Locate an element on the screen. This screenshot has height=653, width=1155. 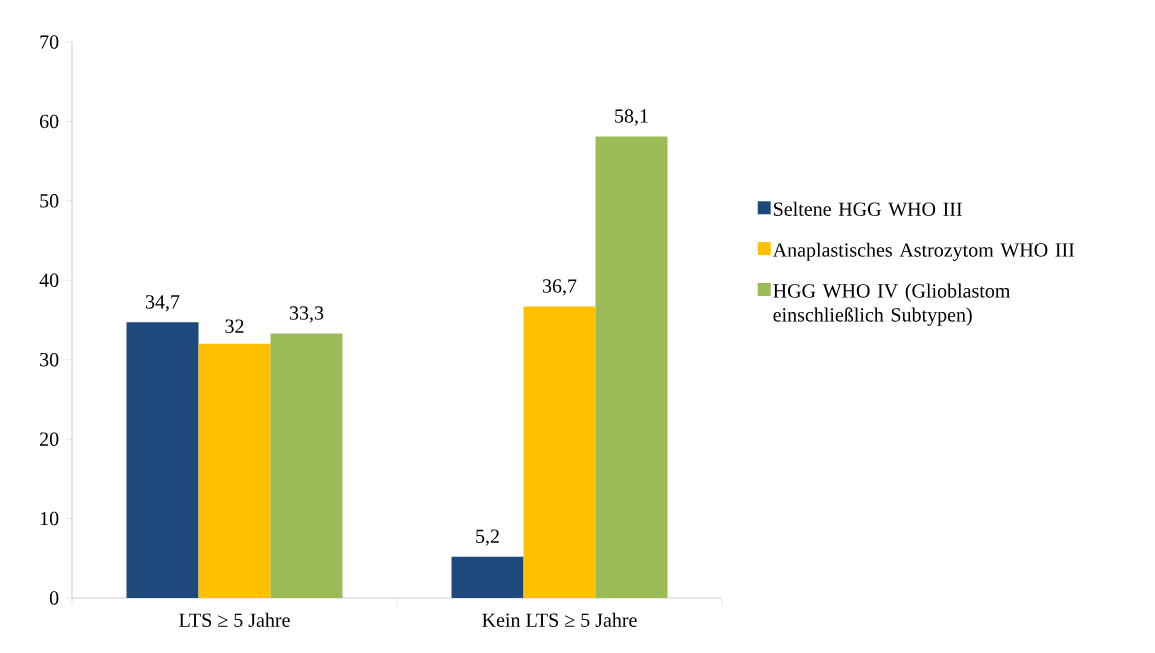
y-tick-label: 20 is located at coordinates (49, 439).